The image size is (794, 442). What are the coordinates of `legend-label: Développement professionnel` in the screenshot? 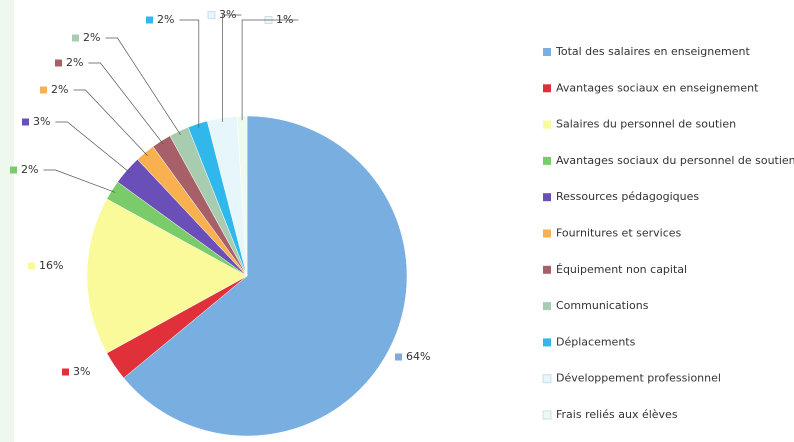 It's located at (638, 378).